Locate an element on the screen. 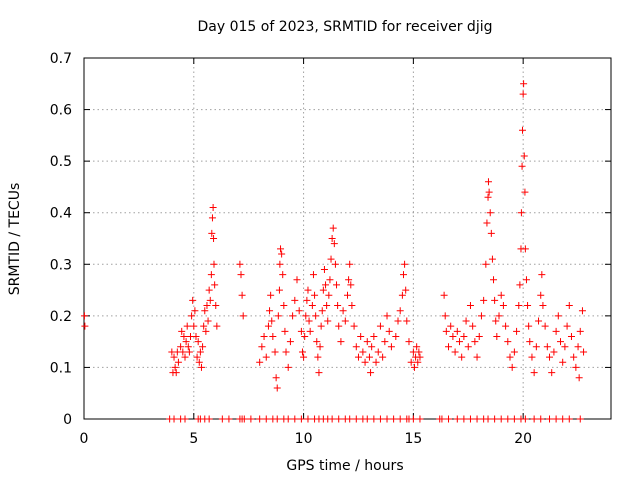 This screenshot has width=640, height=480. x-tick-label: 5 is located at coordinates (193, 439).